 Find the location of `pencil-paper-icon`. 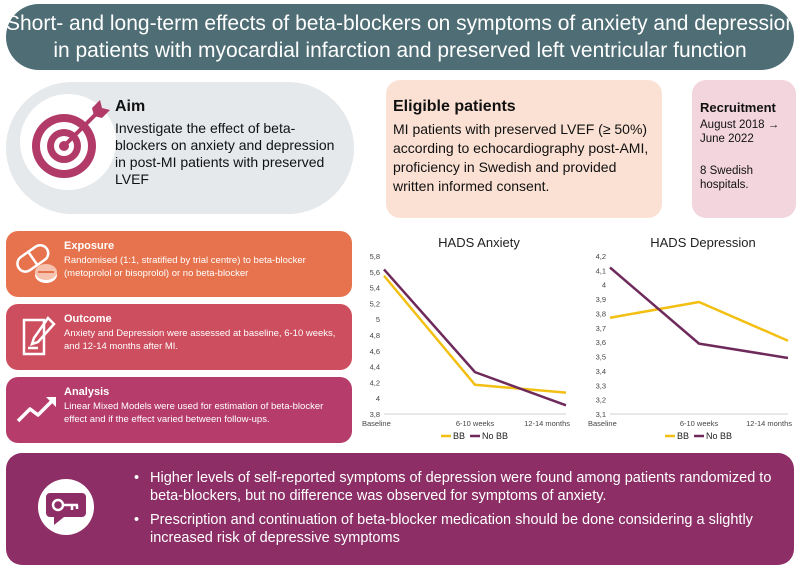

pencil-paper-icon is located at coordinates (39, 336).